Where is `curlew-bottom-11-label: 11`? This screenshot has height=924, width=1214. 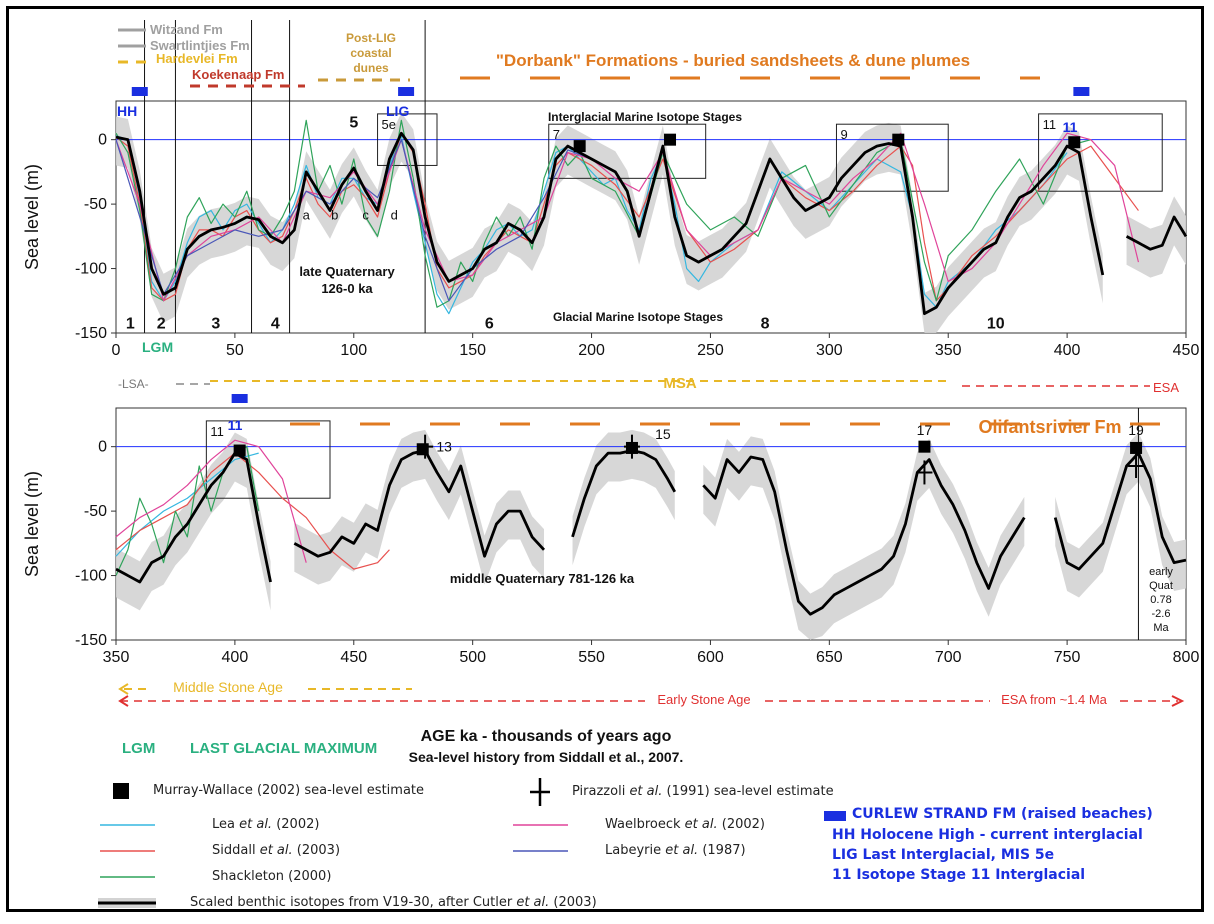 curlew-bottom-11-label: 11 is located at coordinates (235, 425).